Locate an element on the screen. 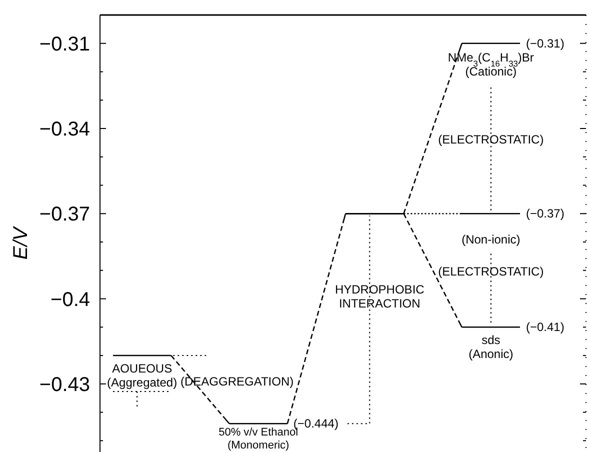  y-tick-label: −0.37 is located at coordinates (64, 215).